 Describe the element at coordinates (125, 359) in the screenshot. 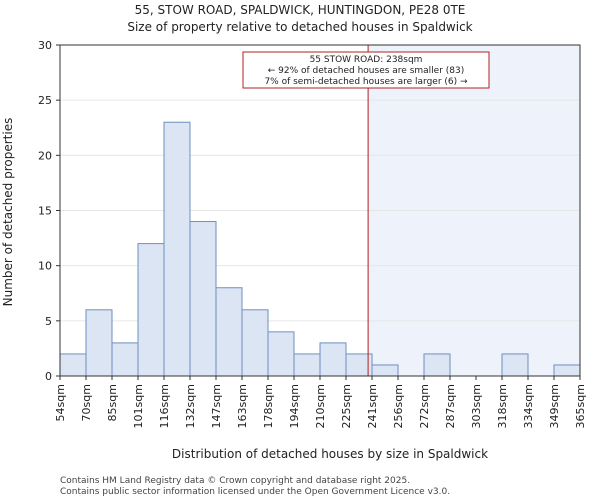

I see `bar-85sqm` at that location.